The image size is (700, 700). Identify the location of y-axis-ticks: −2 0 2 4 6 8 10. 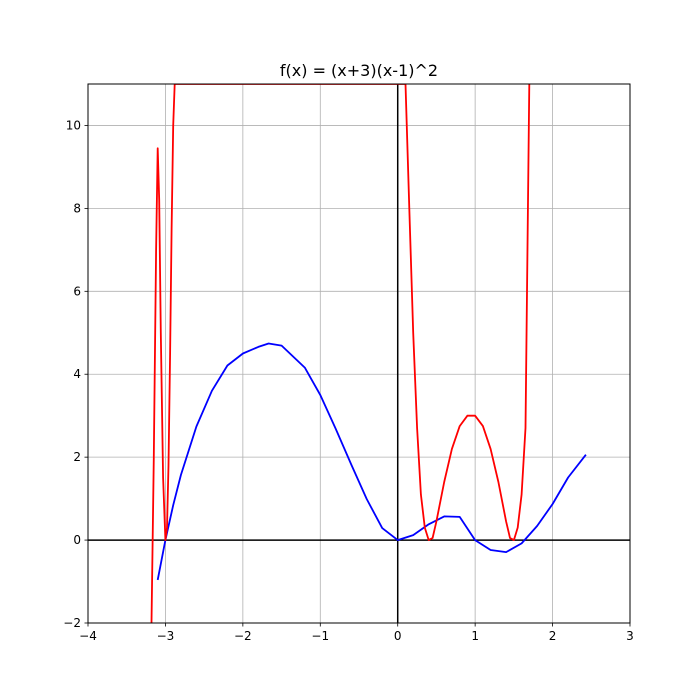
(75, 374).